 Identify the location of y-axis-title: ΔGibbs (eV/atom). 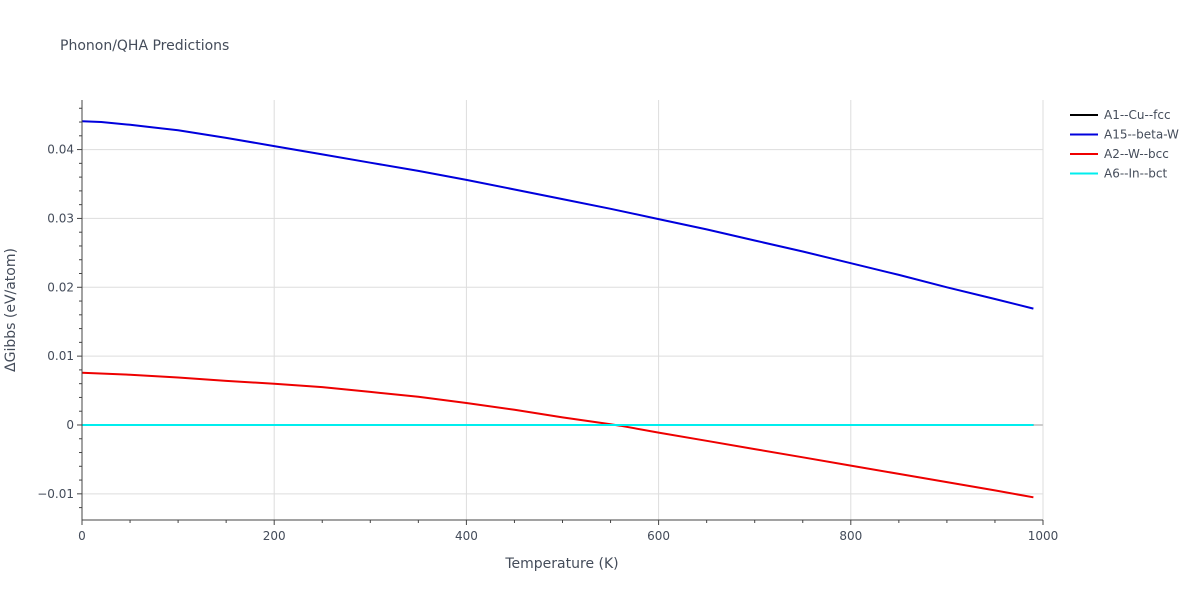
(11, 310).